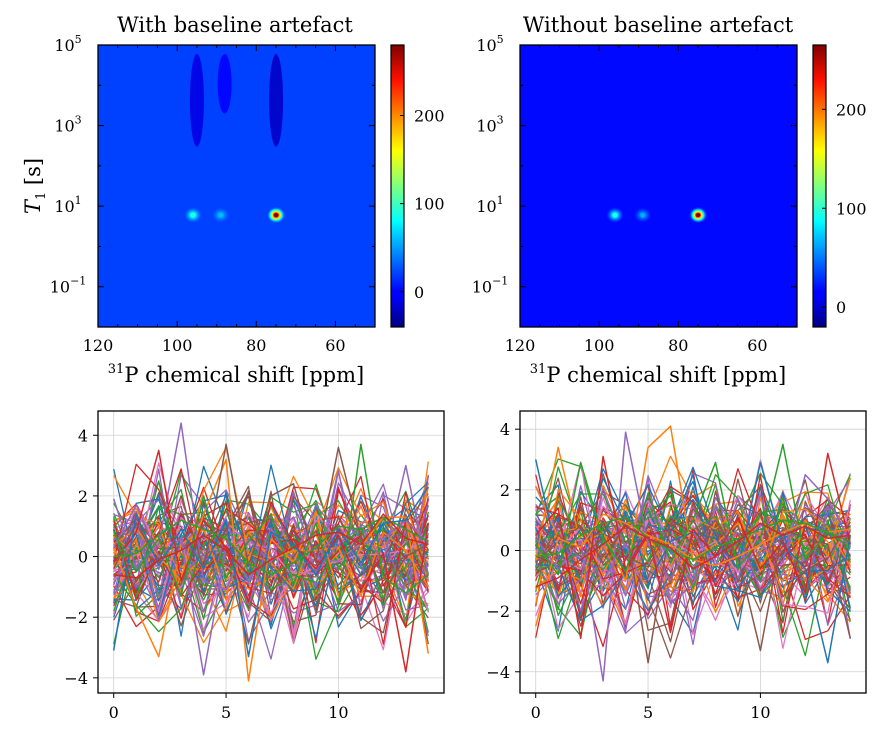  What do you see at coordinates (536, 712) in the screenshot?
I see `x-tick-label: 0` at bounding box center [536, 712].